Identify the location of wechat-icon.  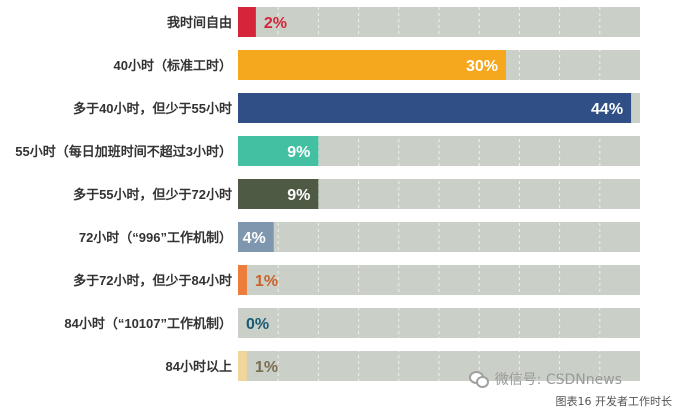
(478, 379).